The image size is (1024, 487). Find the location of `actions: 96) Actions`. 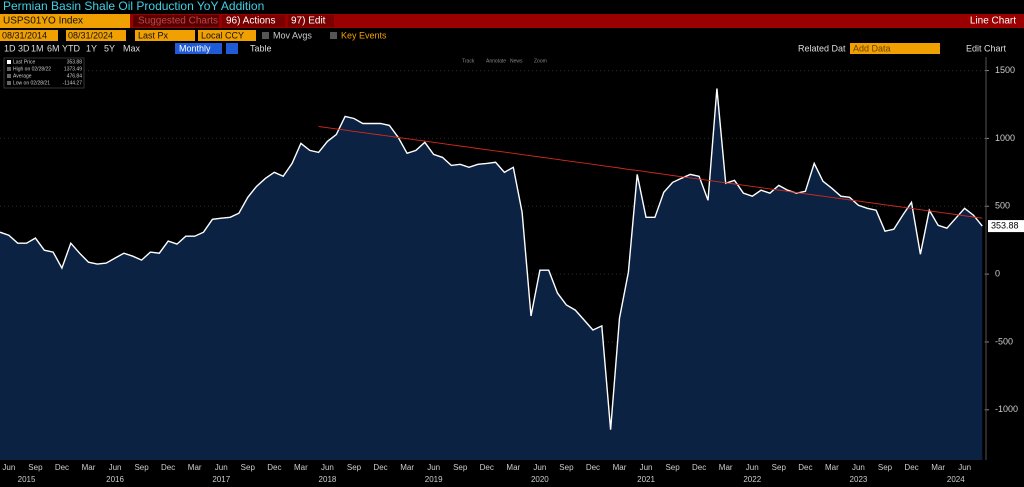

actions: 96) Actions is located at coordinates (250, 21).